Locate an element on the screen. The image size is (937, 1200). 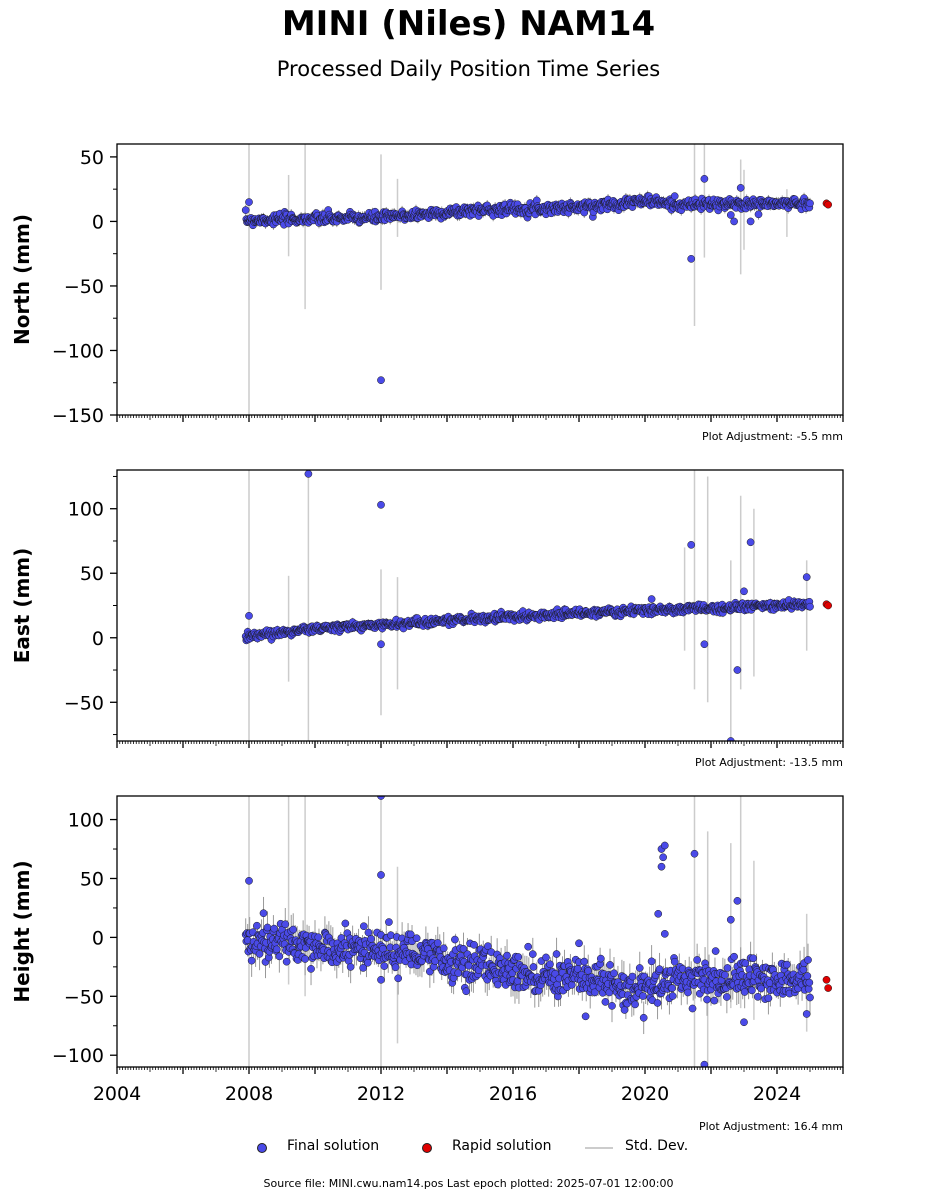
legend-final-label: Final solution is located at coordinates (333, 1146).